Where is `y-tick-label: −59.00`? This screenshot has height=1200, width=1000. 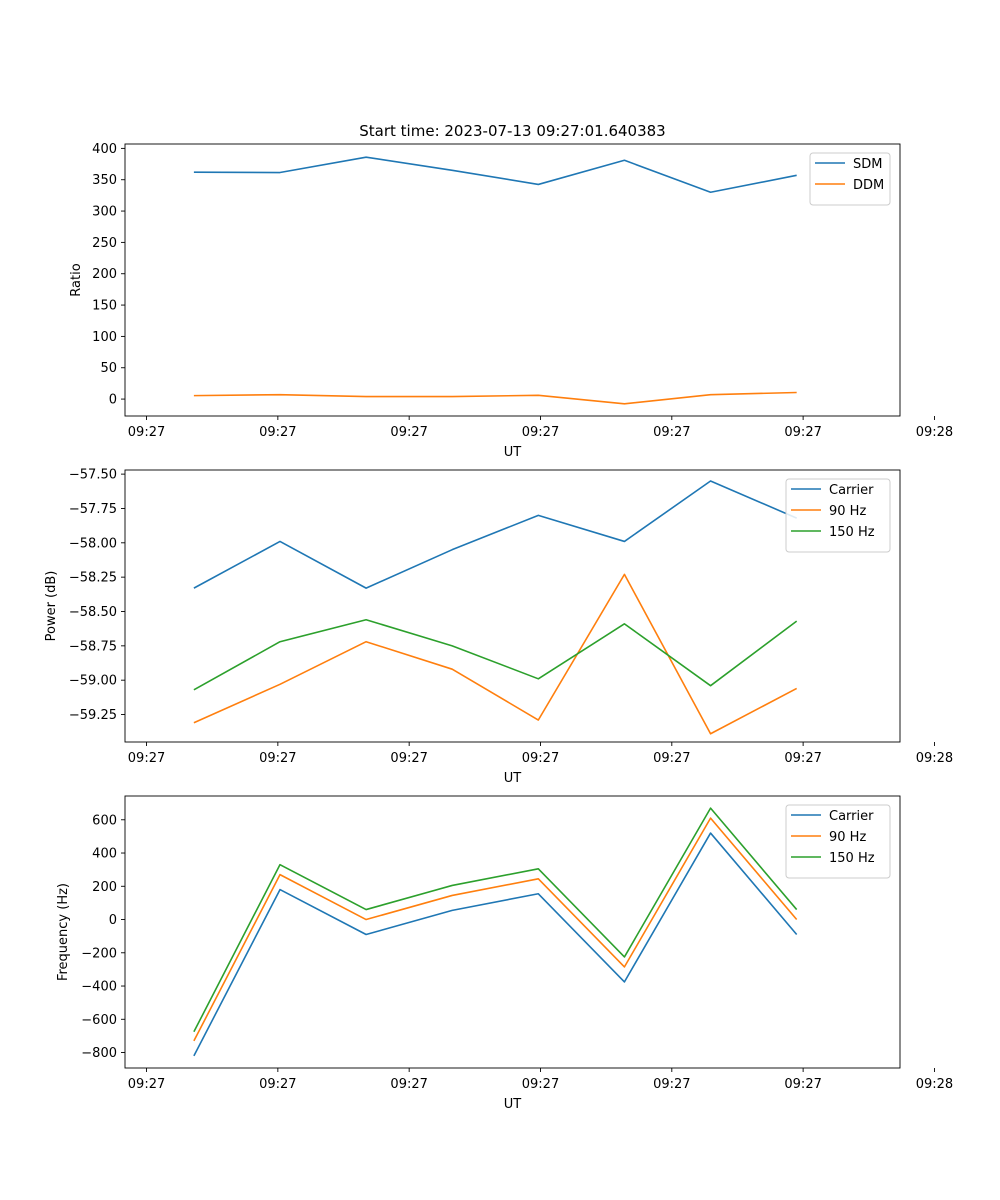 y-tick-label: −59.00 is located at coordinates (93, 681).